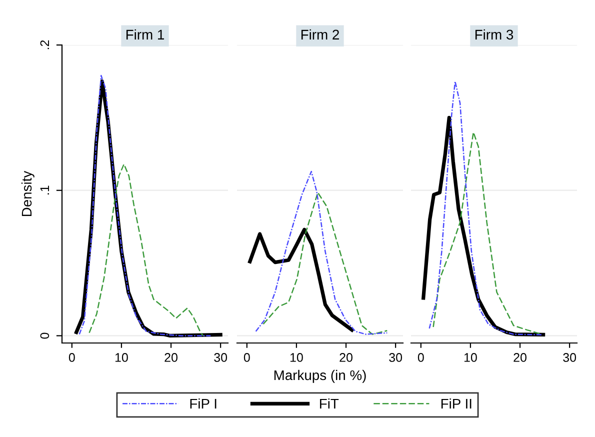  What do you see at coordinates (146, 250) in the screenshot?
I see `line-series` at bounding box center [146, 250].